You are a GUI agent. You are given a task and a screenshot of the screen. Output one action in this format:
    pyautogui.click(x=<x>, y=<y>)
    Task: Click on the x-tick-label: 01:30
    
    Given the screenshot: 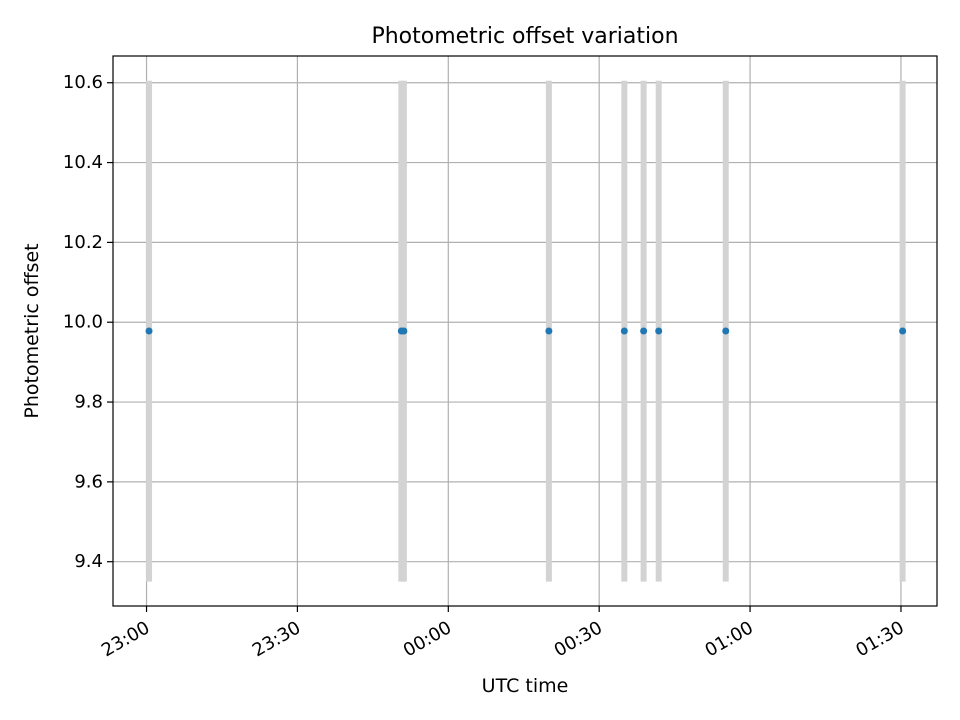 What is the action you would take?
    pyautogui.click(x=879, y=639)
    